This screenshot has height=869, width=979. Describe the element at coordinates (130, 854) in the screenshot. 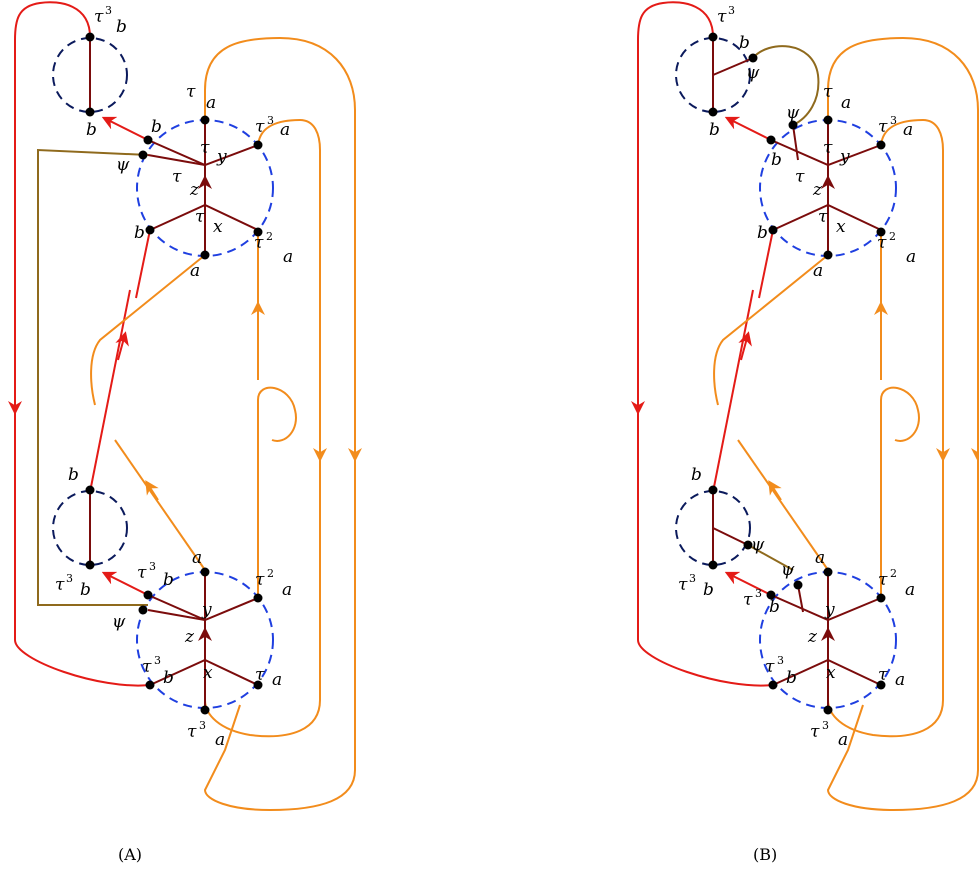

I see `caption-a: (A)` at that location.